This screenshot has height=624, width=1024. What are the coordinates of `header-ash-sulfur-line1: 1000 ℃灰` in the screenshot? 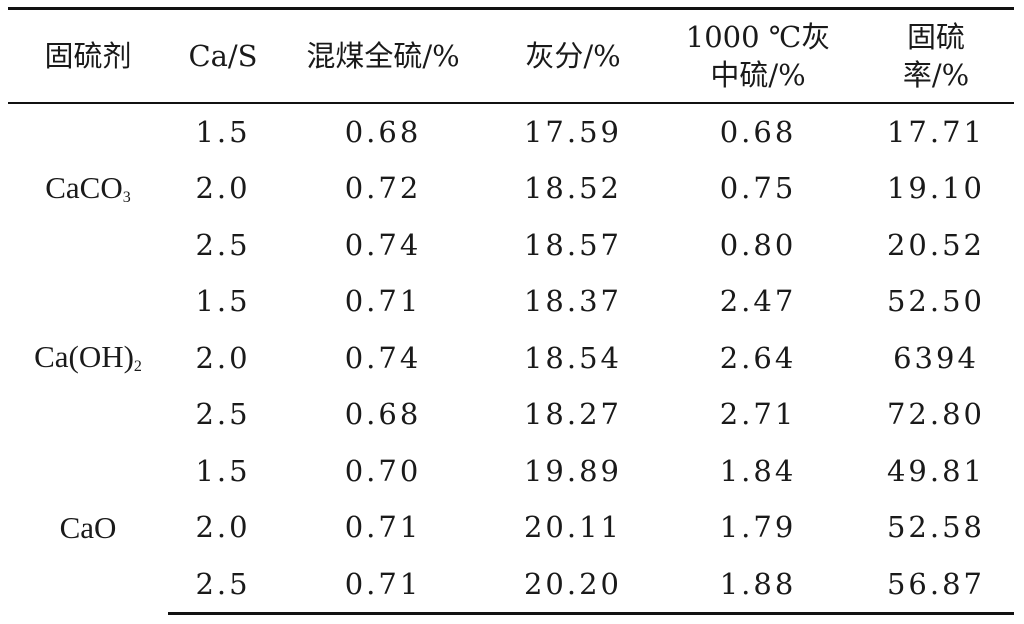 It's located at (758, 36).